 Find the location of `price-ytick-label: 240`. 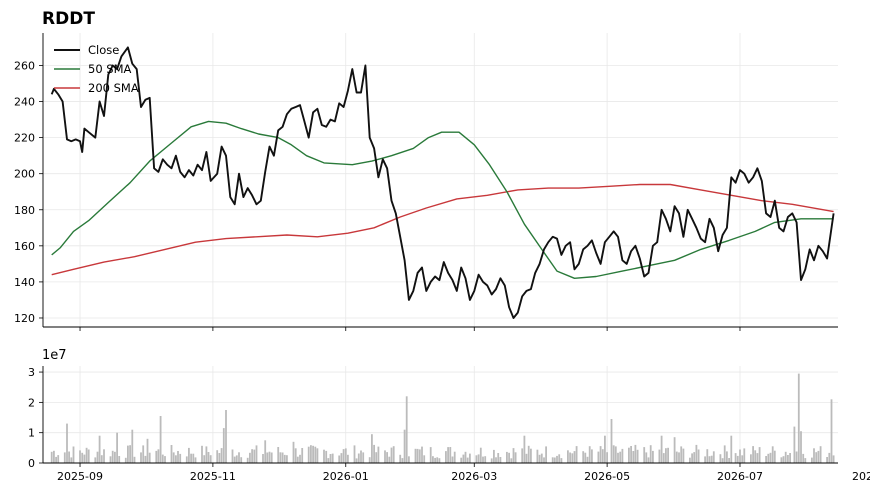

price-ytick-label: 240 is located at coordinates (24, 102).